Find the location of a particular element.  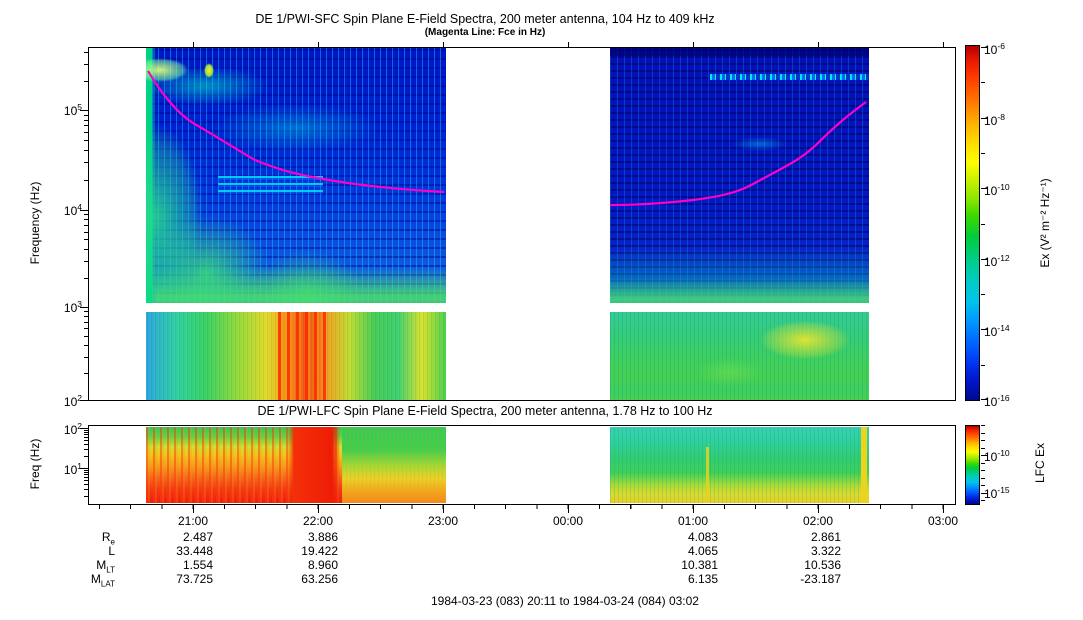

fce-line-segment2 is located at coordinates (738, 154).